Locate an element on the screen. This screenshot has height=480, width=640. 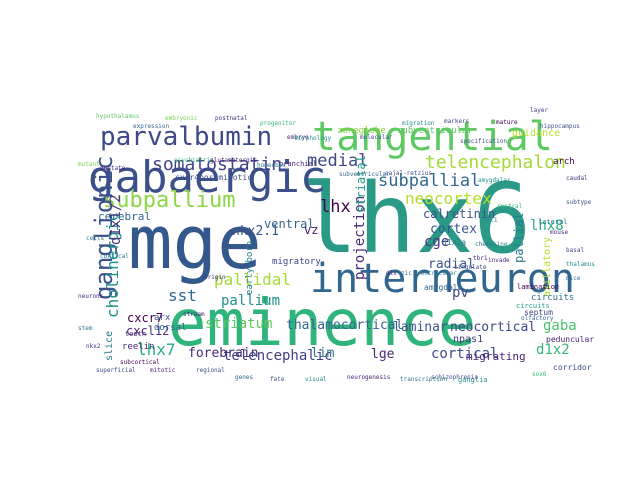
word-cxcr4postmitotic: cxcr4postmitotic is located at coordinates (213, 177).